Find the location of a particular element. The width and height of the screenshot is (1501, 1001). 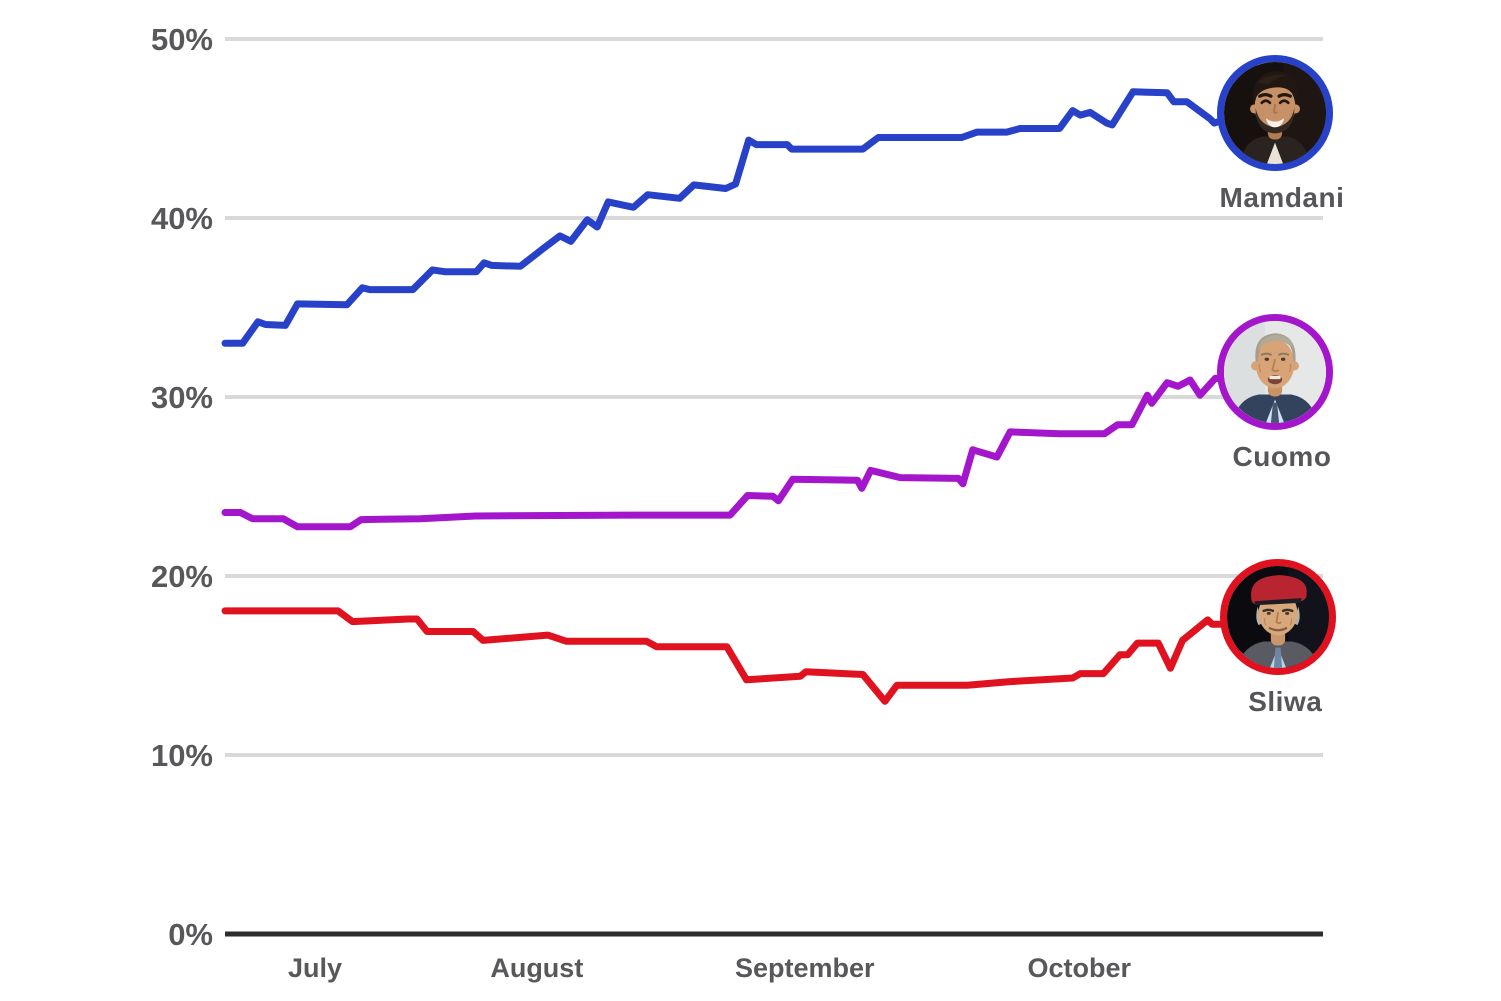

cuomo-label: Cuomo is located at coordinates (1282, 457).